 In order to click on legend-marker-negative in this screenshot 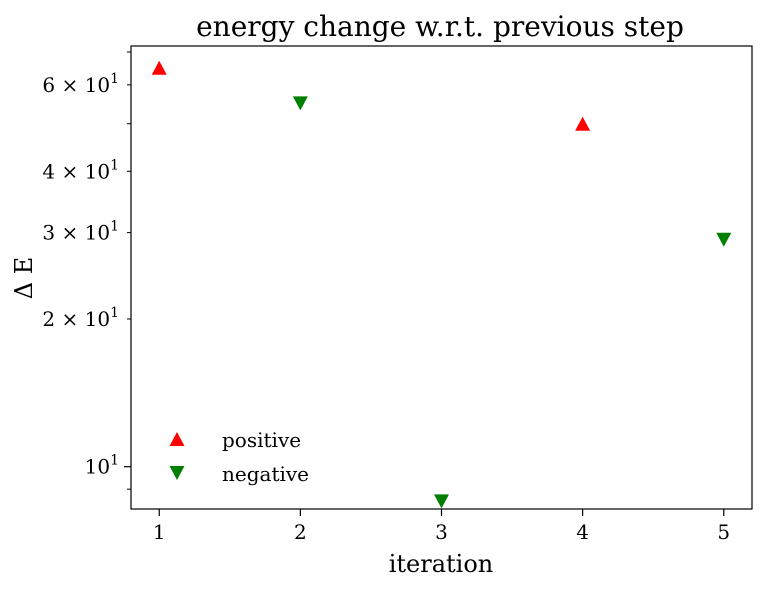, I will do `click(177, 473)`.